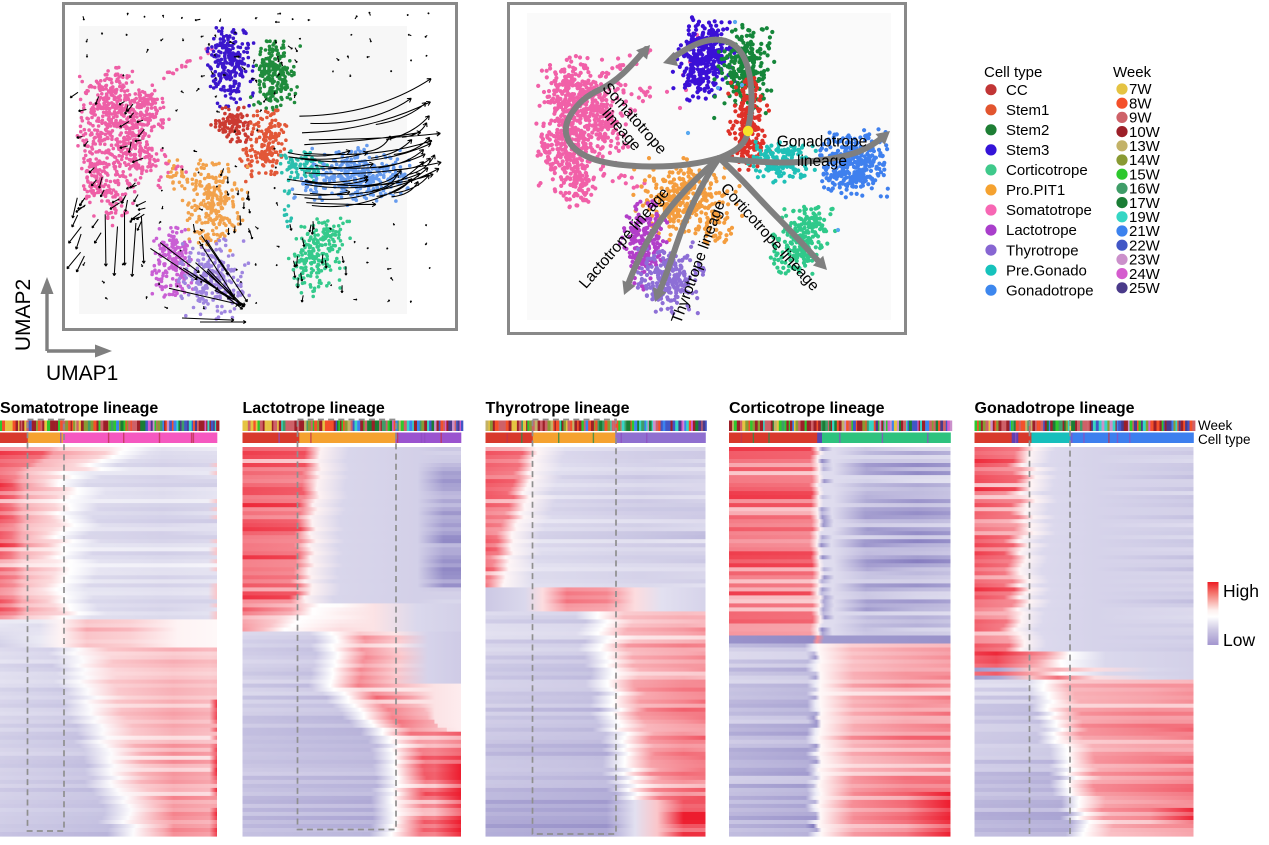 Image resolution: width=1269 pixels, height=845 pixels. I want to click on svg-text: Corticotrope lineage, so click(807, 408).